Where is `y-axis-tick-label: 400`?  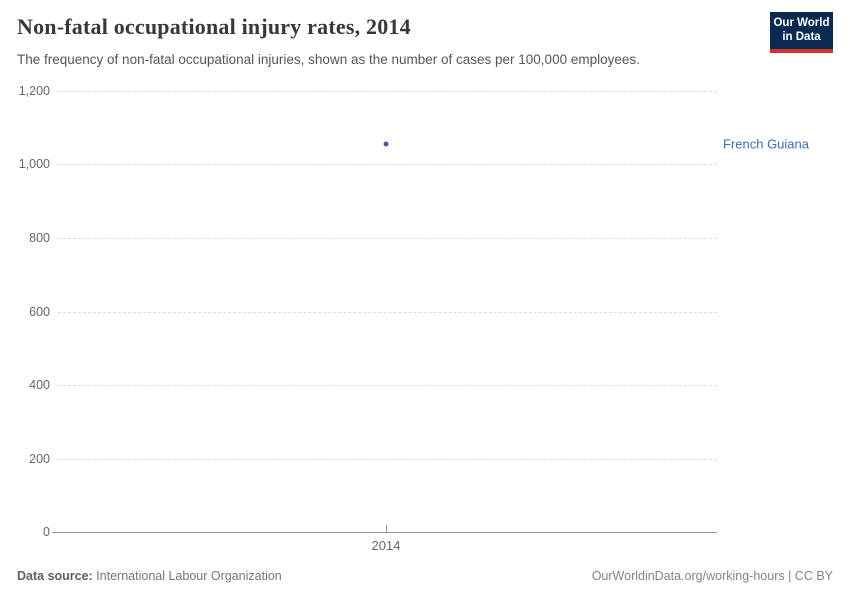
y-axis-tick-label: 400 is located at coordinates (39, 384).